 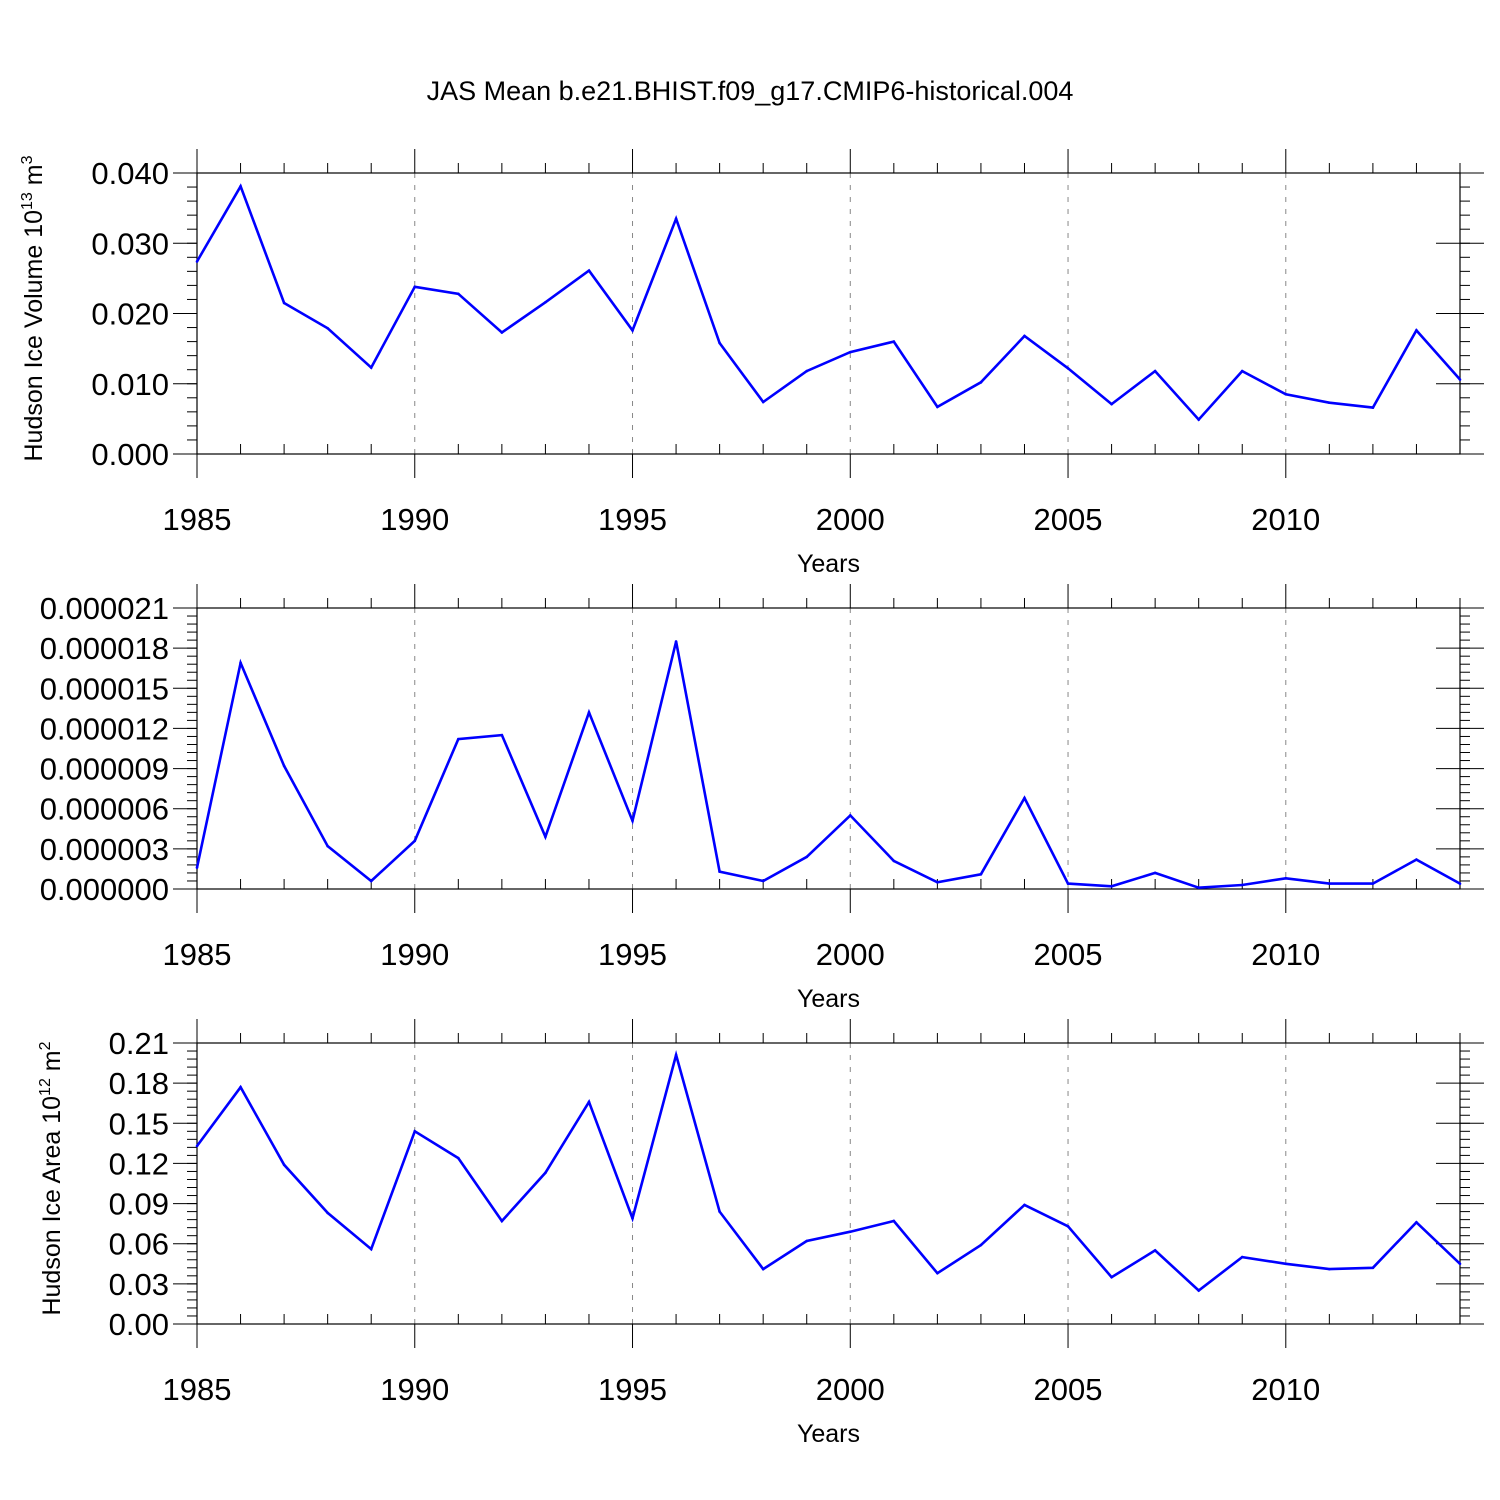 What do you see at coordinates (139, 1123) in the screenshot?
I see `y-tick-label: 0.15` at bounding box center [139, 1123].